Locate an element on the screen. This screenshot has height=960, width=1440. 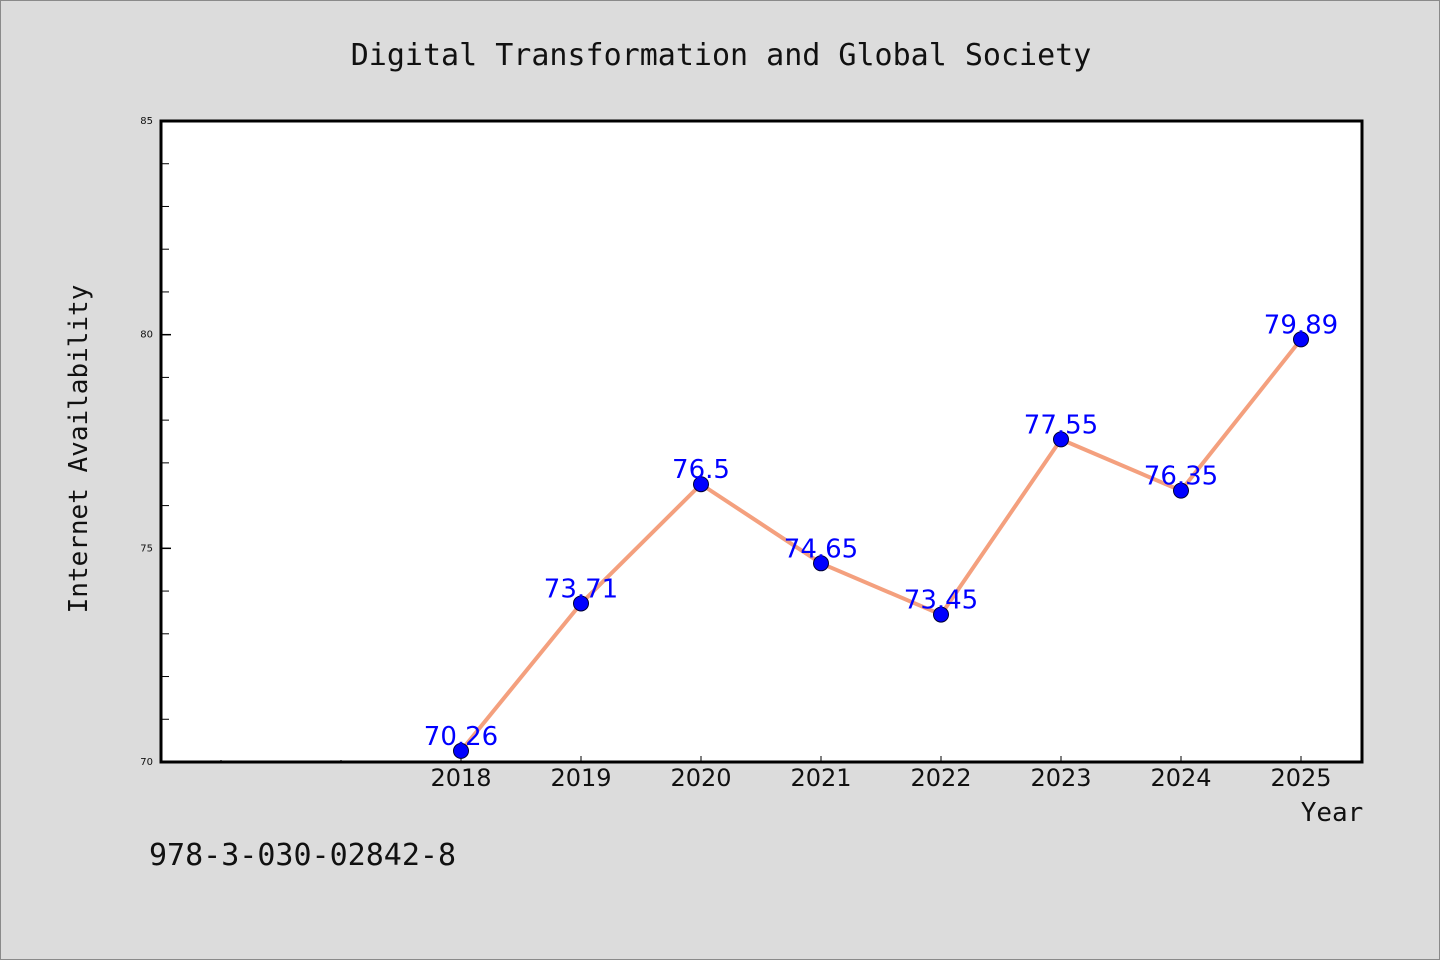
y-tick-label: 85 is located at coordinates (146, 121).